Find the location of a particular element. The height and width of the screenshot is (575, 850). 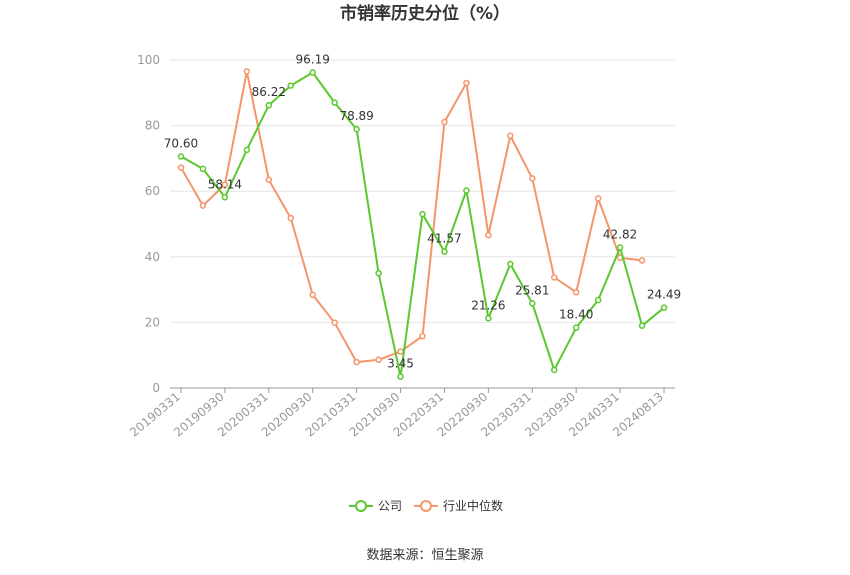

legend-item-0: 公司 is located at coordinates (375, 506).